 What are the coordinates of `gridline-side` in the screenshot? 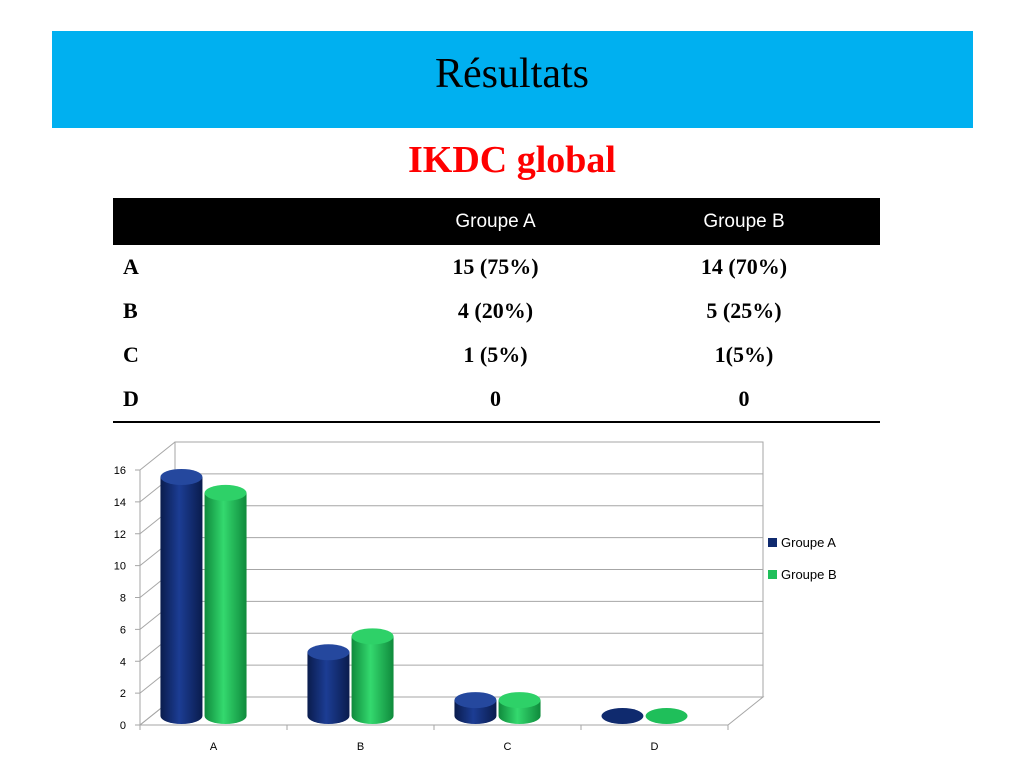 It's located at (157, 456).